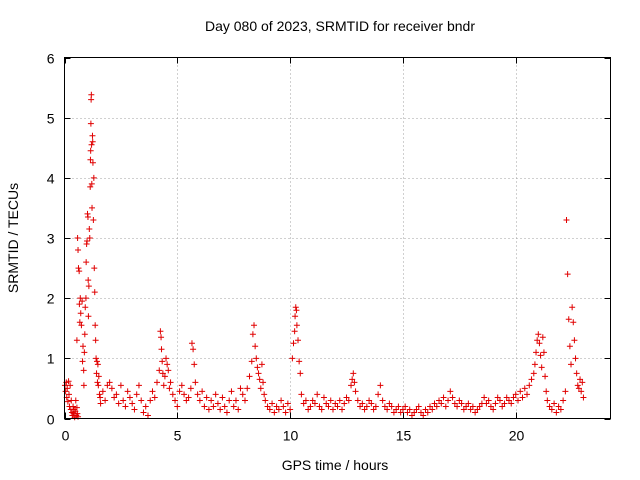 This screenshot has height=480, width=640. I want to click on y-tick-label: 3, so click(51, 239).